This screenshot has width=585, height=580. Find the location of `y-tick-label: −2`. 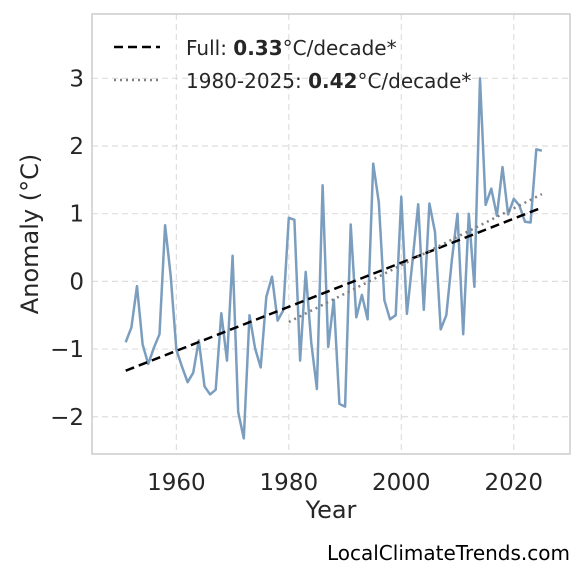

y-tick-label: −2 is located at coordinates (67, 418).